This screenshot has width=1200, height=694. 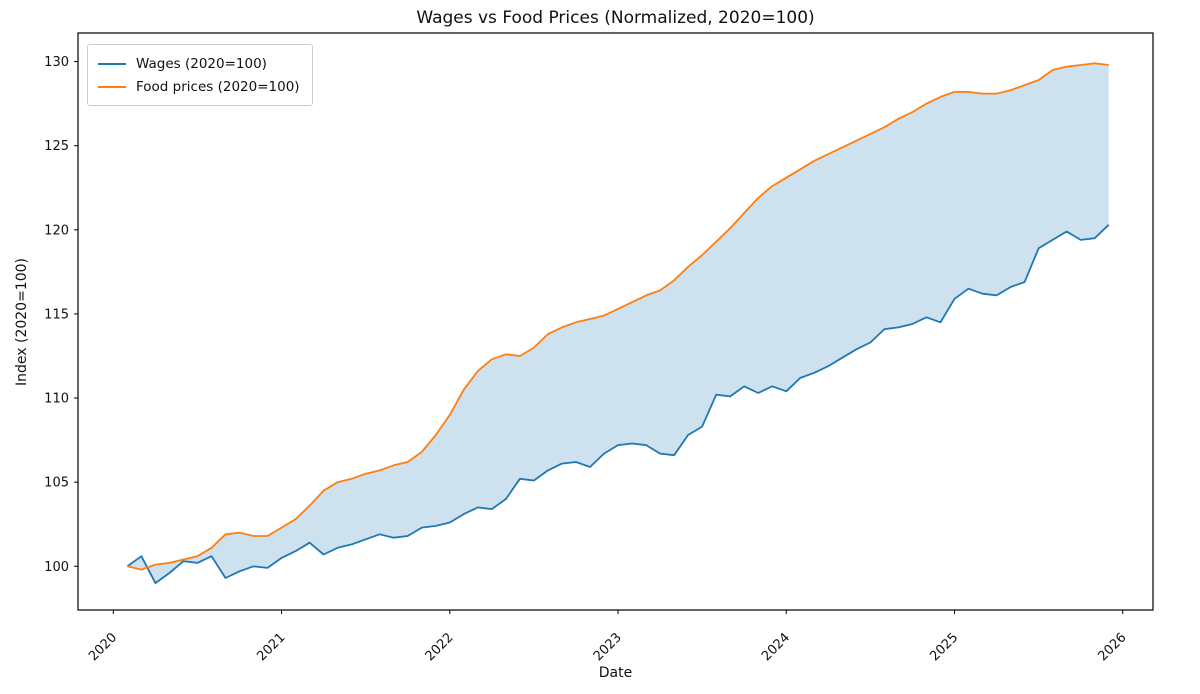 What do you see at coordinates (103, 647) in the screenshot?
I see `x-tick-label: 2020` at bounding box center [103, 647].